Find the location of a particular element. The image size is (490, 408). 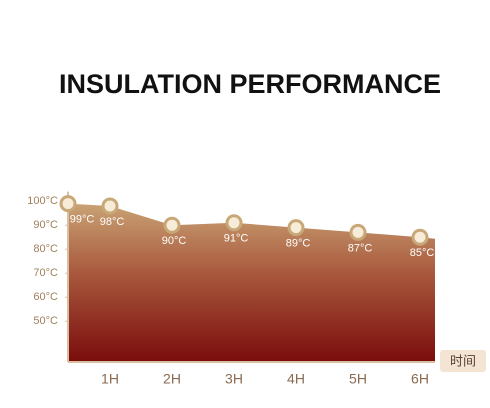

y-tick-label: 100°C is located at coordinates (42, 201).